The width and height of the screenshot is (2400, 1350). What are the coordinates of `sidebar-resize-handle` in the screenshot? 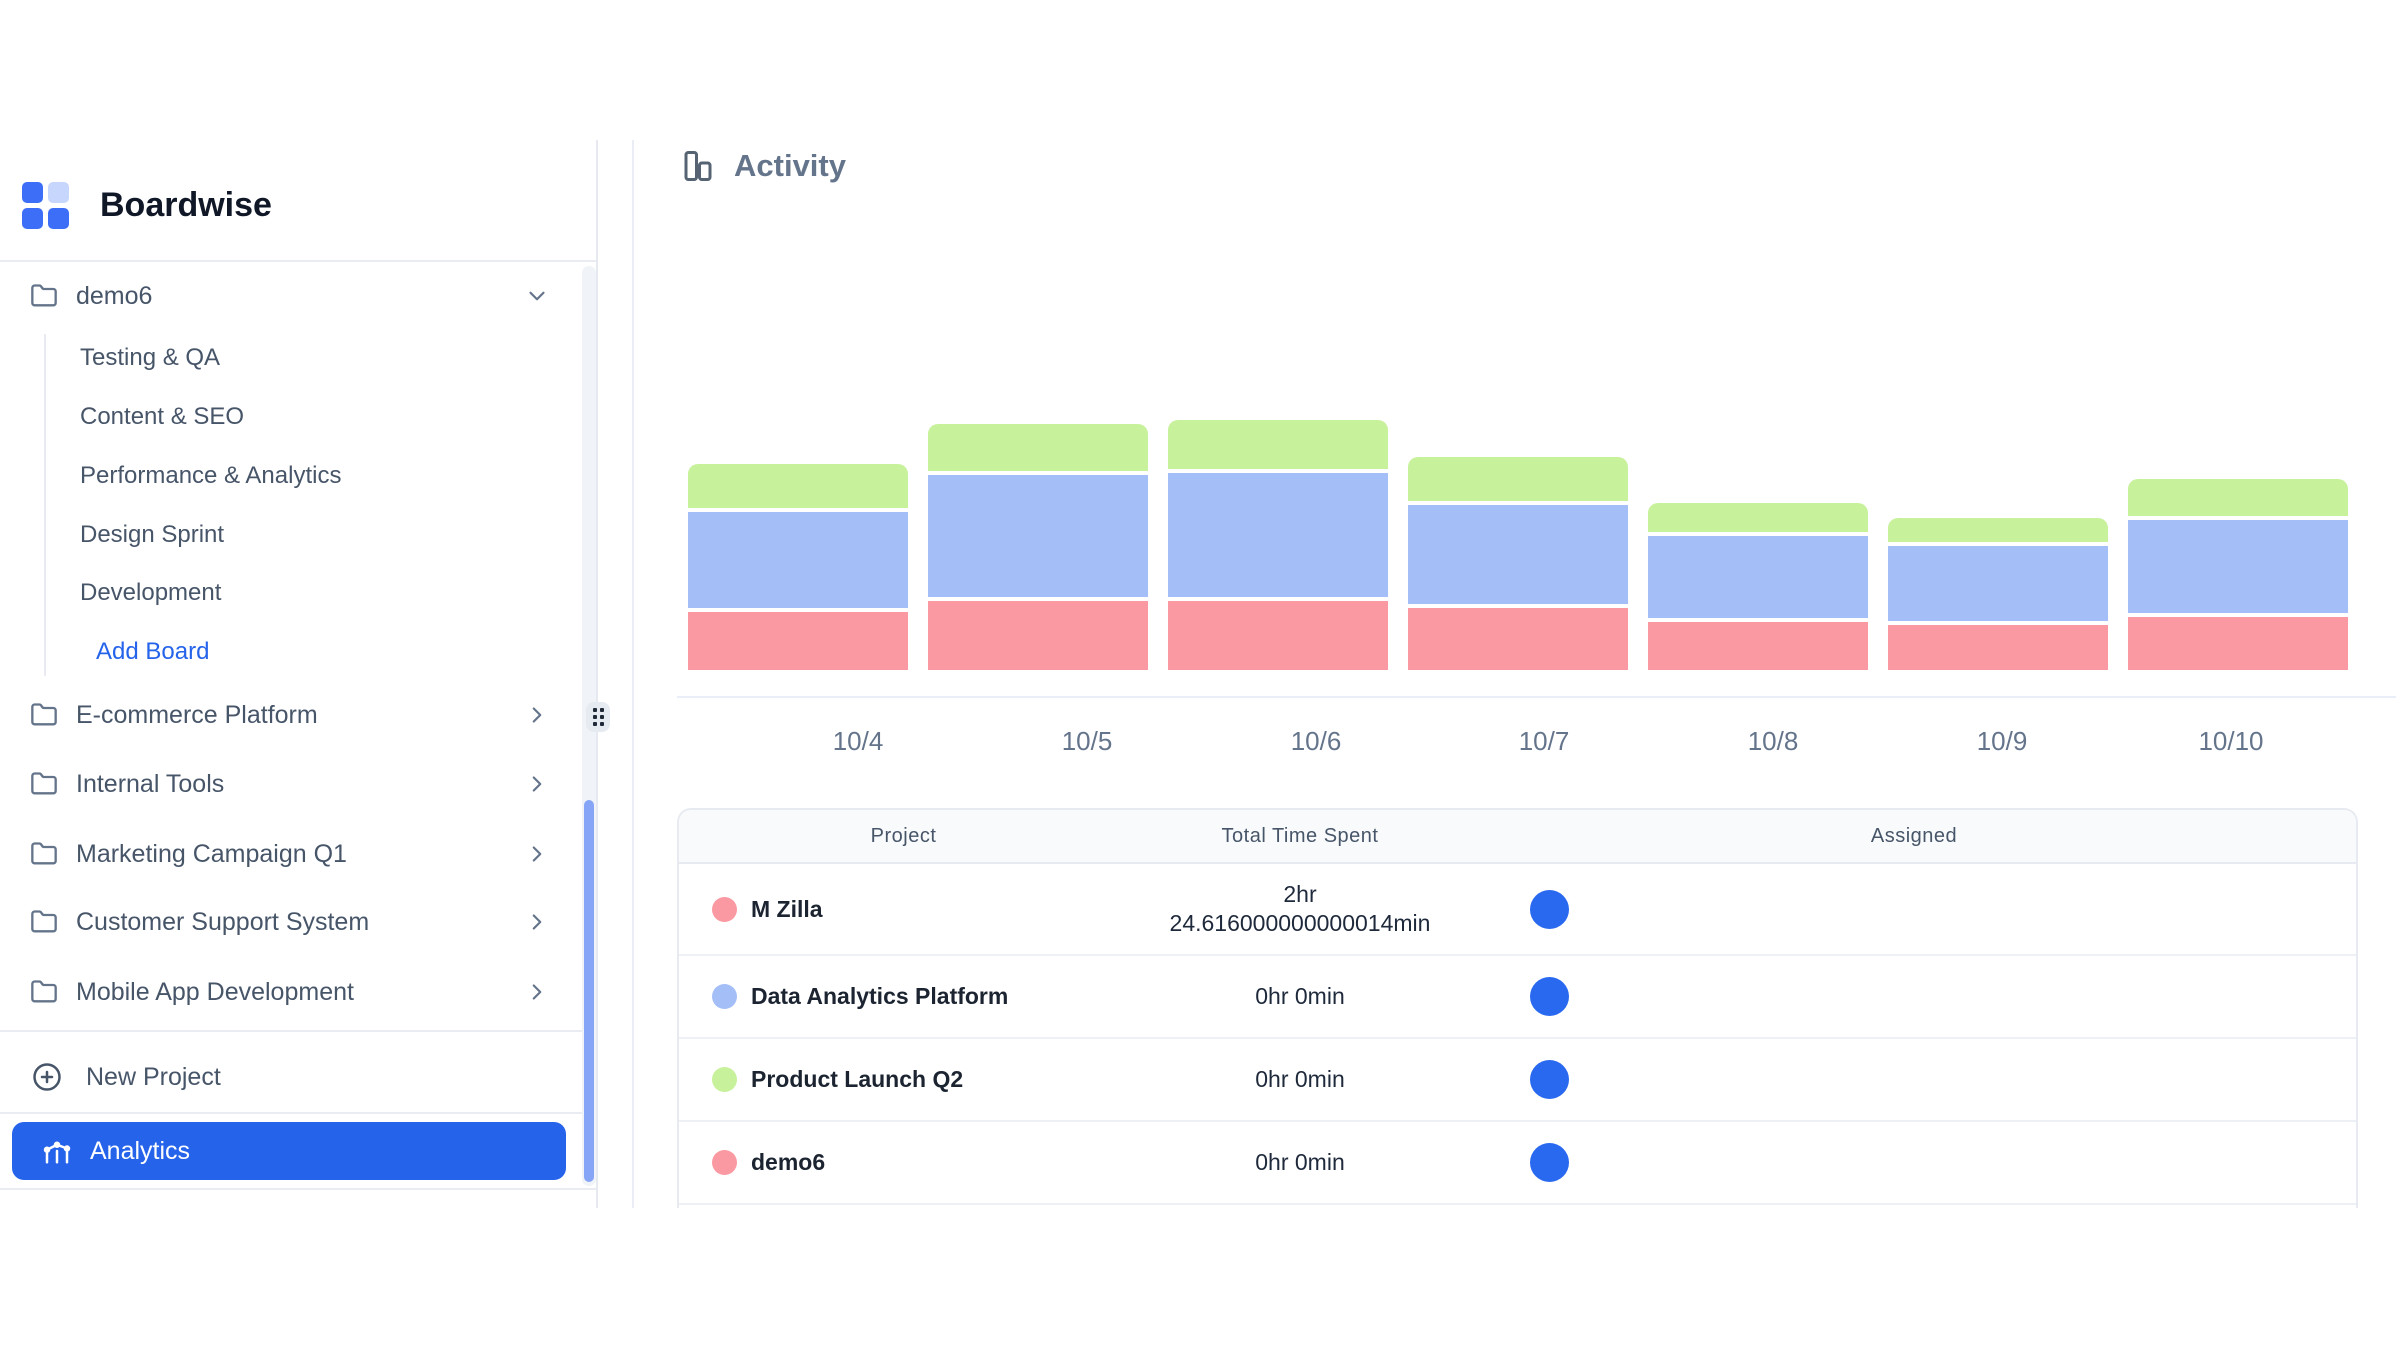 It's located at (598, 717).